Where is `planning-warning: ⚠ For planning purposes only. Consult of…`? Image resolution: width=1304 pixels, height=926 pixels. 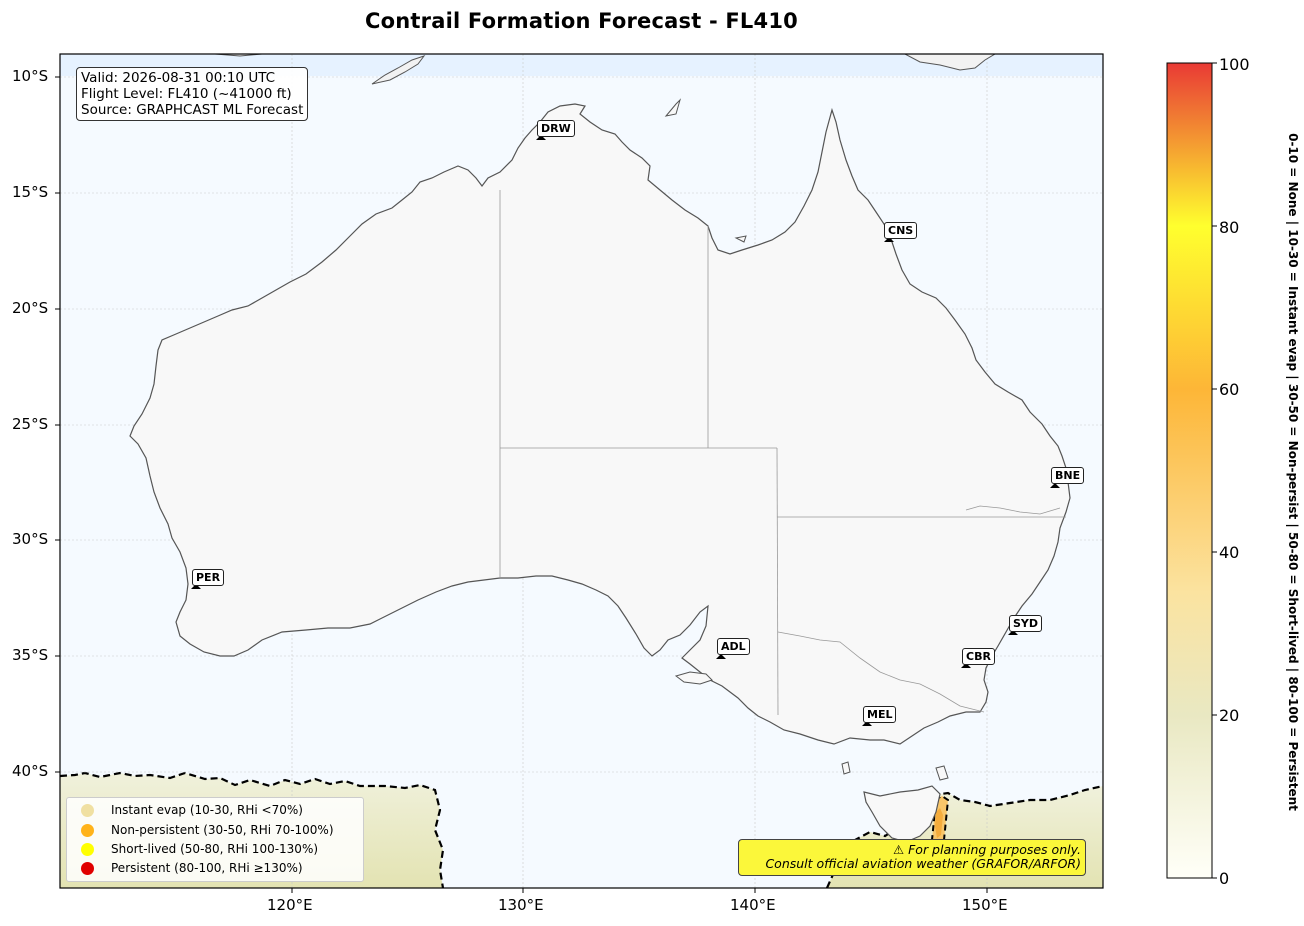 planning-warning: ⚠ For planning purposes only. Consult of… is located at coordinates (912, 857).